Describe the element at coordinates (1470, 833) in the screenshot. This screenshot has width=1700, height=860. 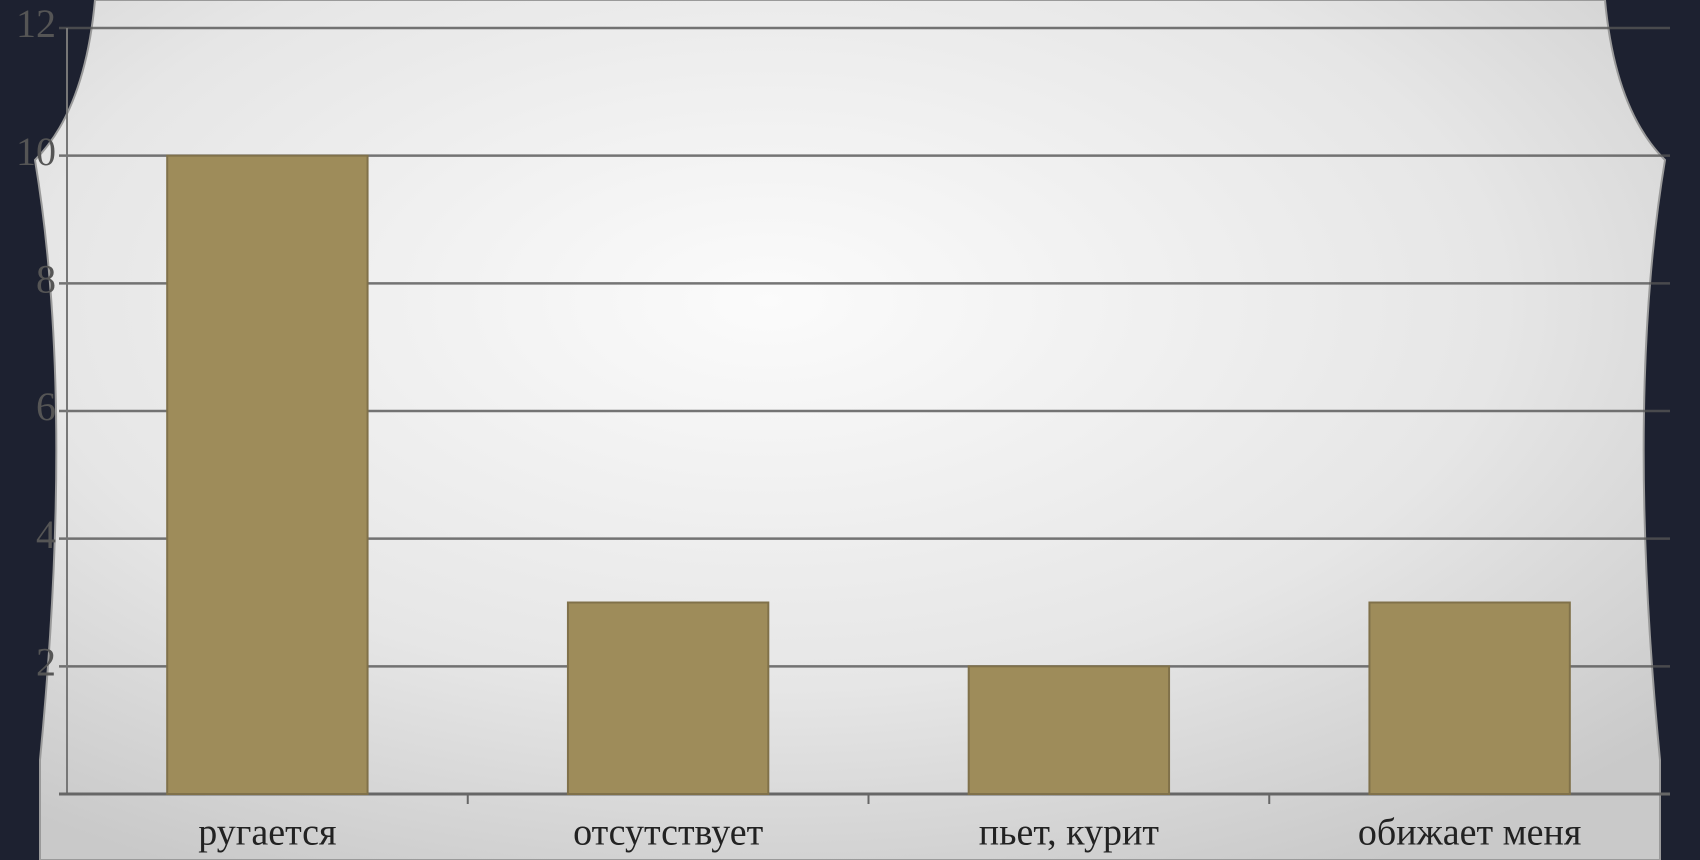
I see `x-tick-label: обижает меня` at that location.